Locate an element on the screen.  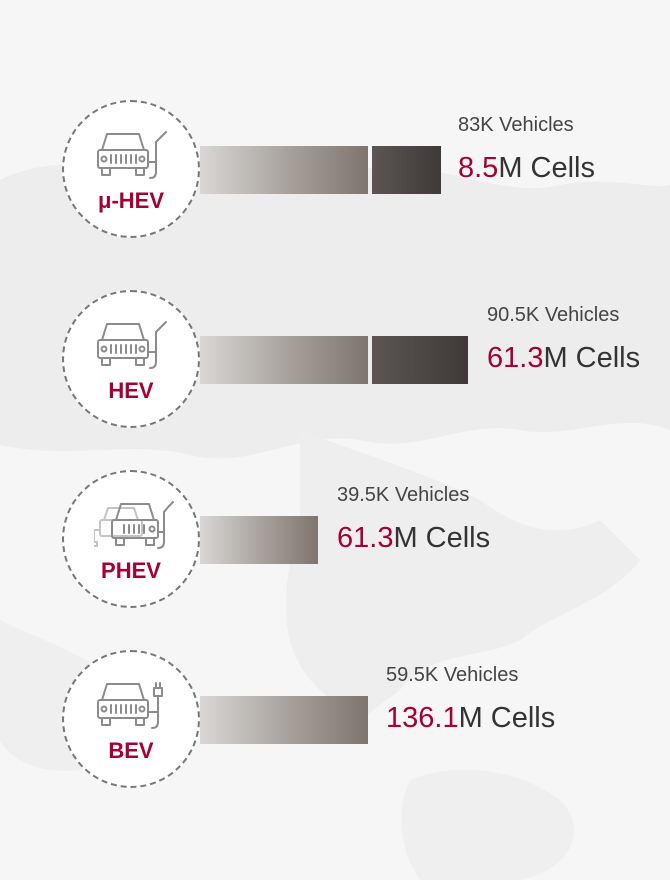
cells-number: 136.1 is located at coordinates (422, 718).